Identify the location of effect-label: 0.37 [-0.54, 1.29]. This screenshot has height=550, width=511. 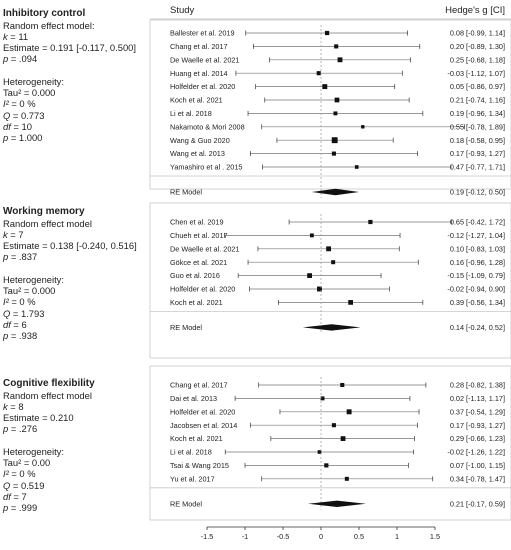
(477, 411).